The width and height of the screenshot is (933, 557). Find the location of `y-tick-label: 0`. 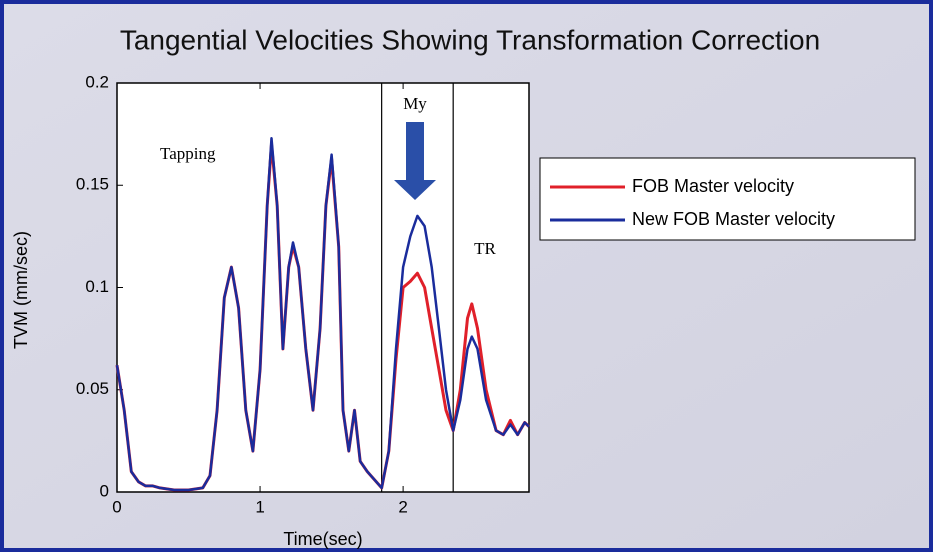

y-tick-label: 0 is located at coordinates (104, 490).